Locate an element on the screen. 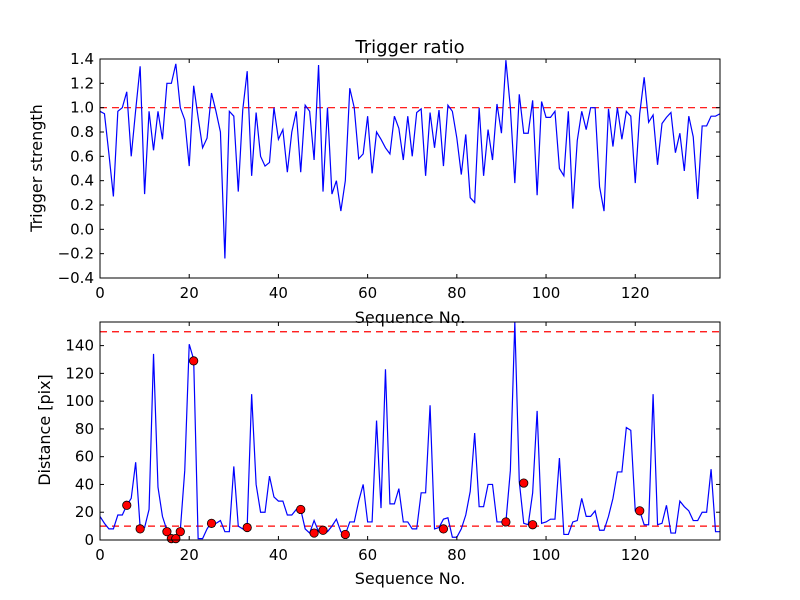 The width and height of the screenshot is (800, 600). y-tick-label: 140 is located at coordinates (79, 346).